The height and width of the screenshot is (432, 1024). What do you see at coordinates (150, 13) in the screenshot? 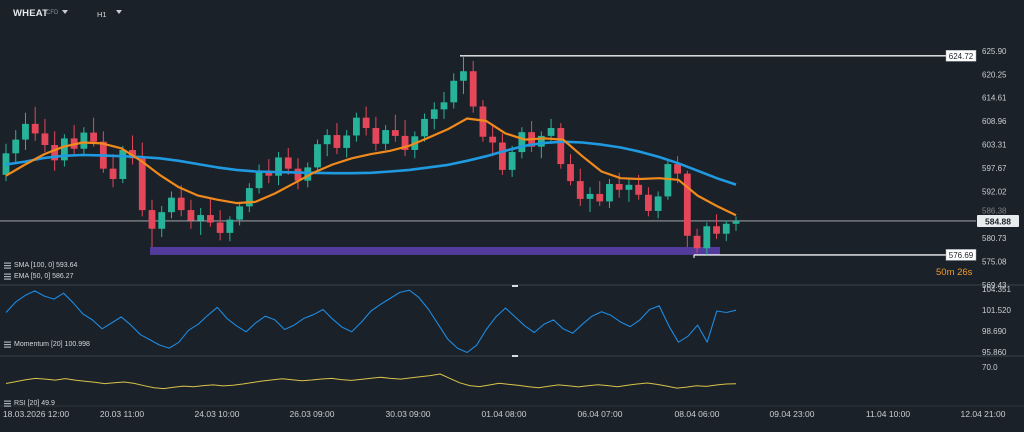
I see `toolbar: WHEAT CFD H1` at bounding box center [150, 13].